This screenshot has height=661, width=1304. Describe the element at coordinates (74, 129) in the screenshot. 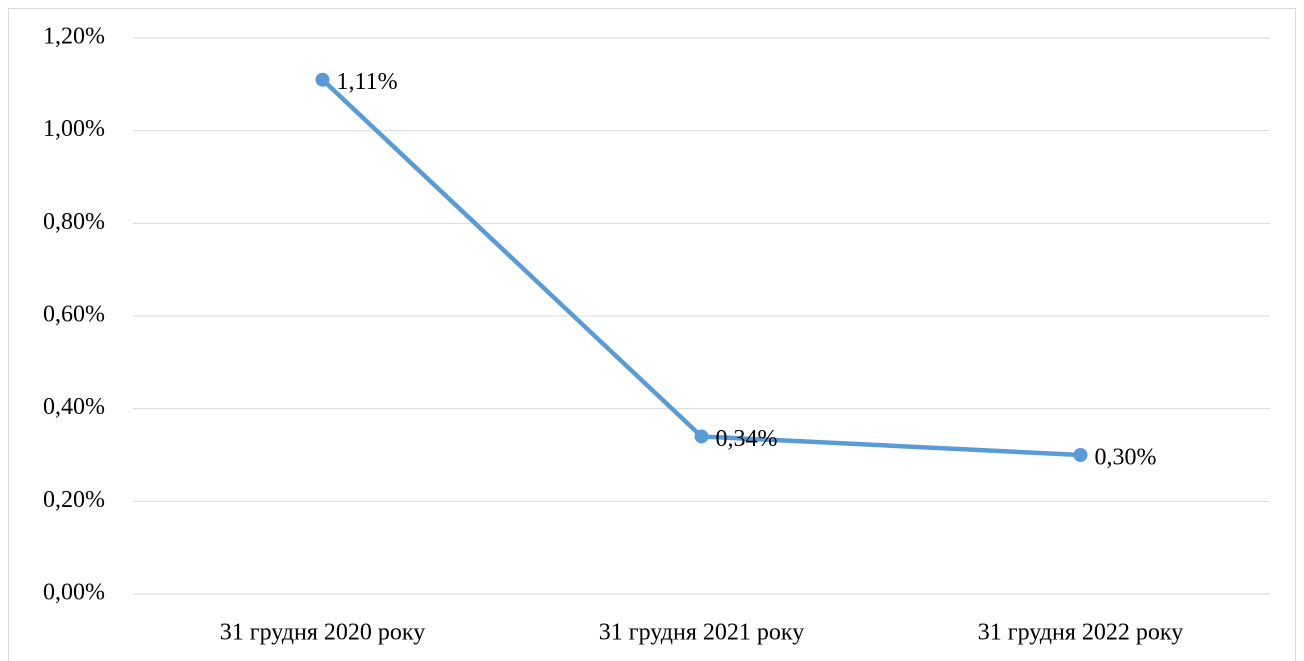

I see `y-tick-label: 1,00%` at that location.